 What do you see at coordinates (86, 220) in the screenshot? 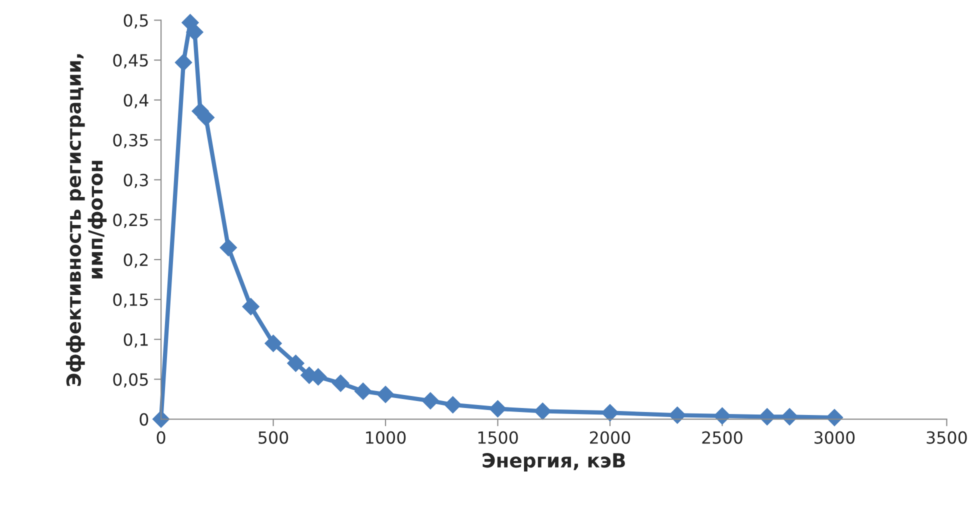
I see `y-axis-title: Эффективность регистрации, имп/фотон` at bounding box center [86, 220].